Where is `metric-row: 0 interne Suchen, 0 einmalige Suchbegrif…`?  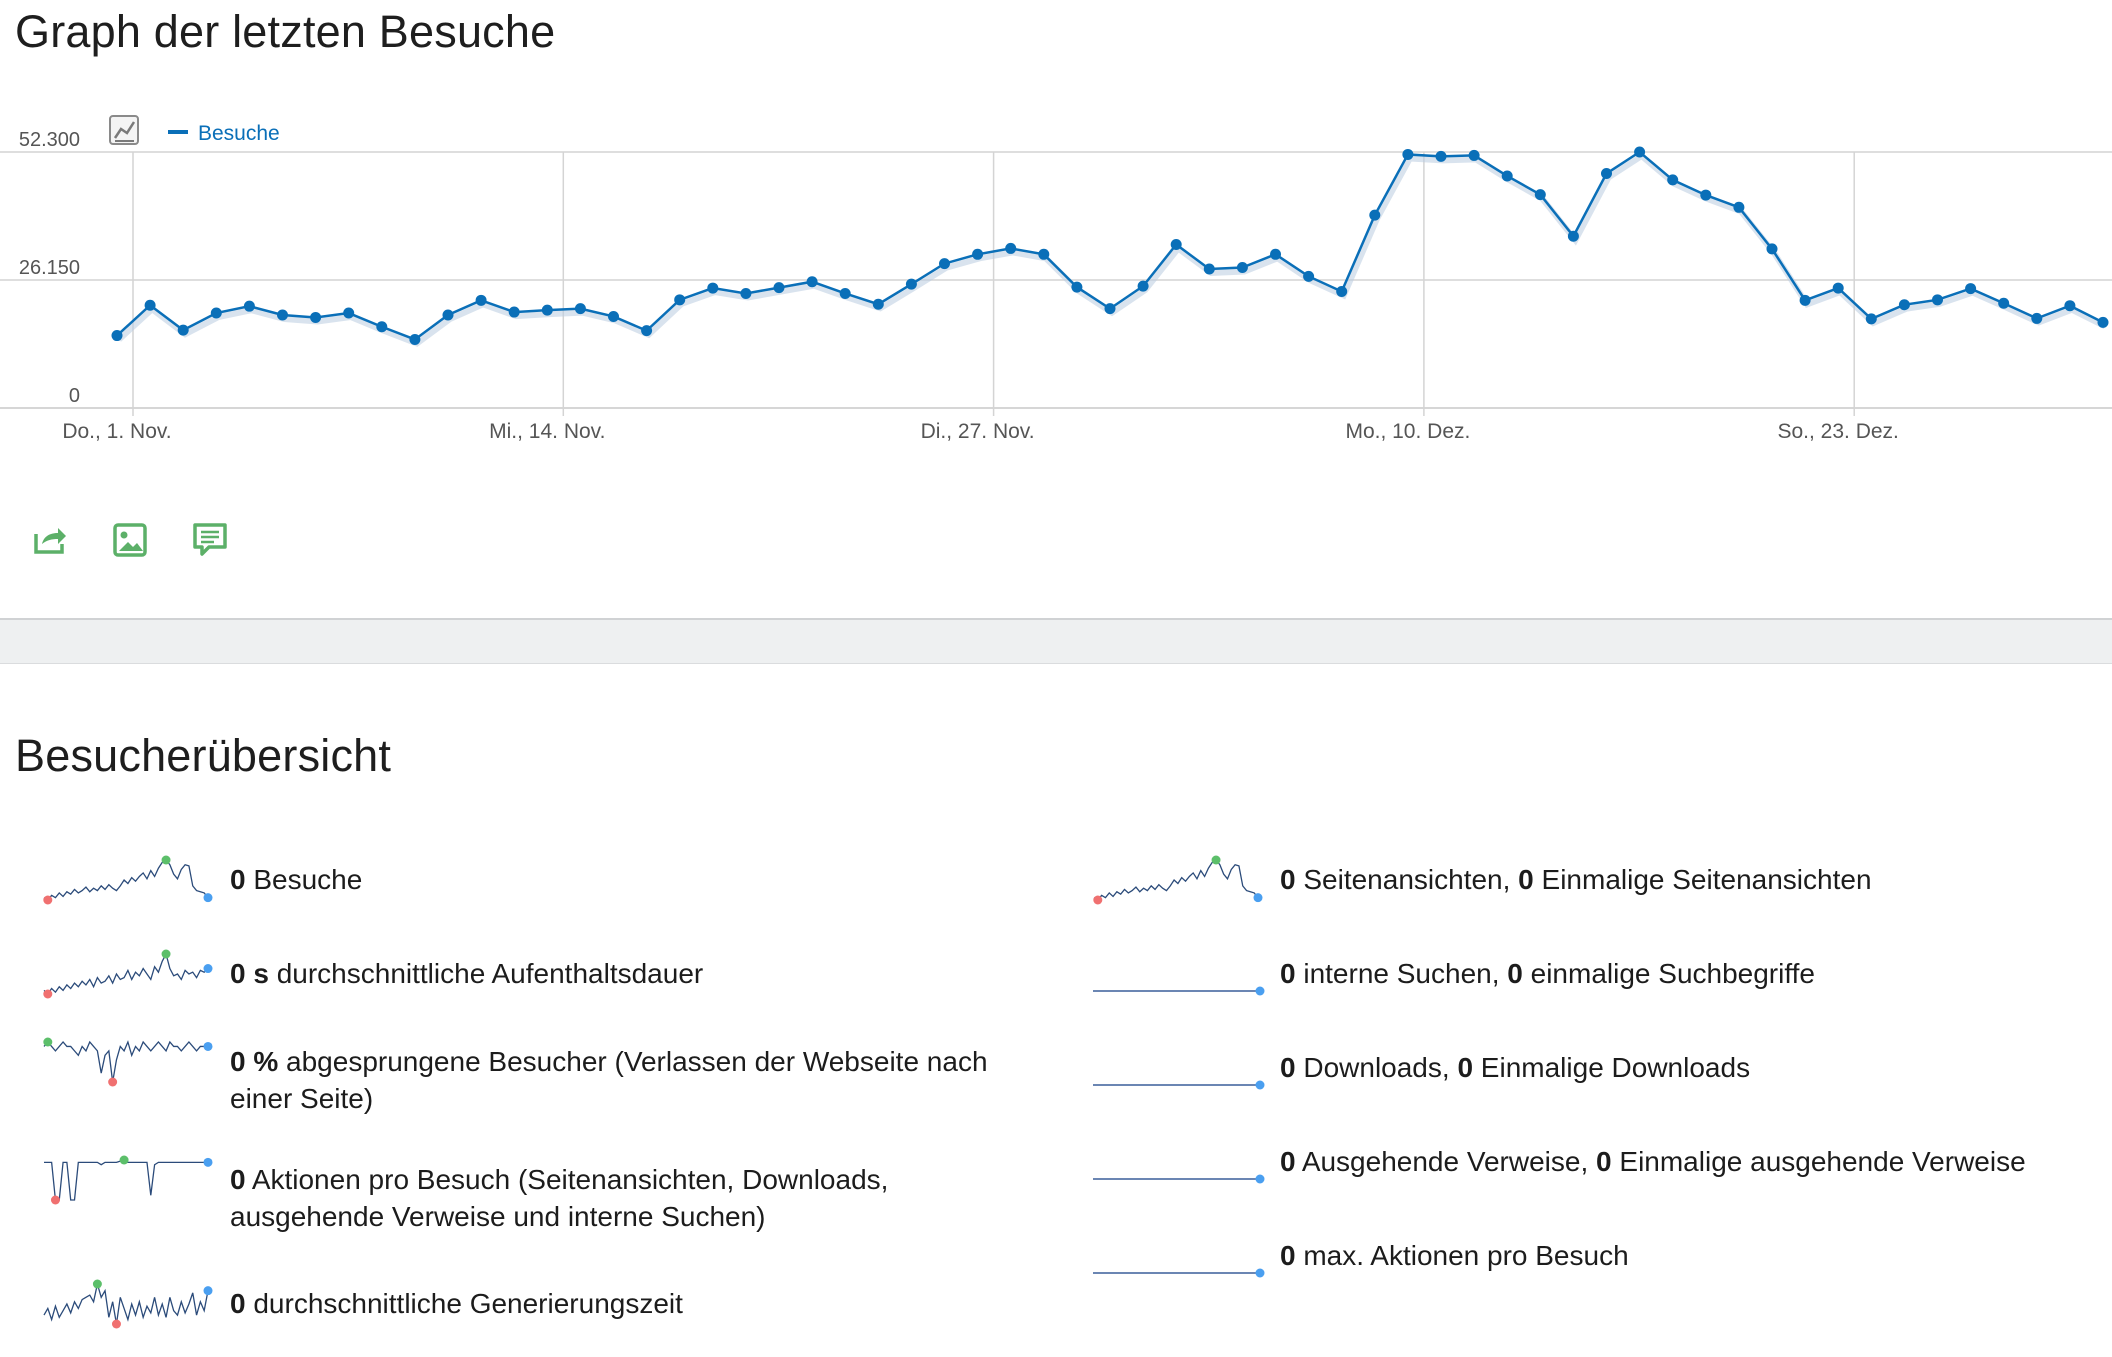 metric-row: 0 interne Suchen, 0 einmalige Suchbegrif… is located at coordinates (1452, 977).